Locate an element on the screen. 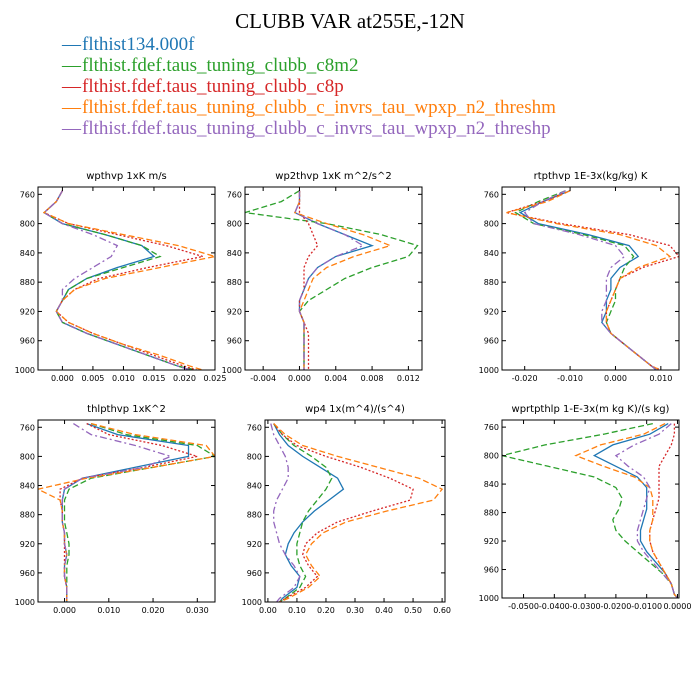 The image size is (700, 700). x-tick-label: -0.0400 is located at coordinates (554, 606).